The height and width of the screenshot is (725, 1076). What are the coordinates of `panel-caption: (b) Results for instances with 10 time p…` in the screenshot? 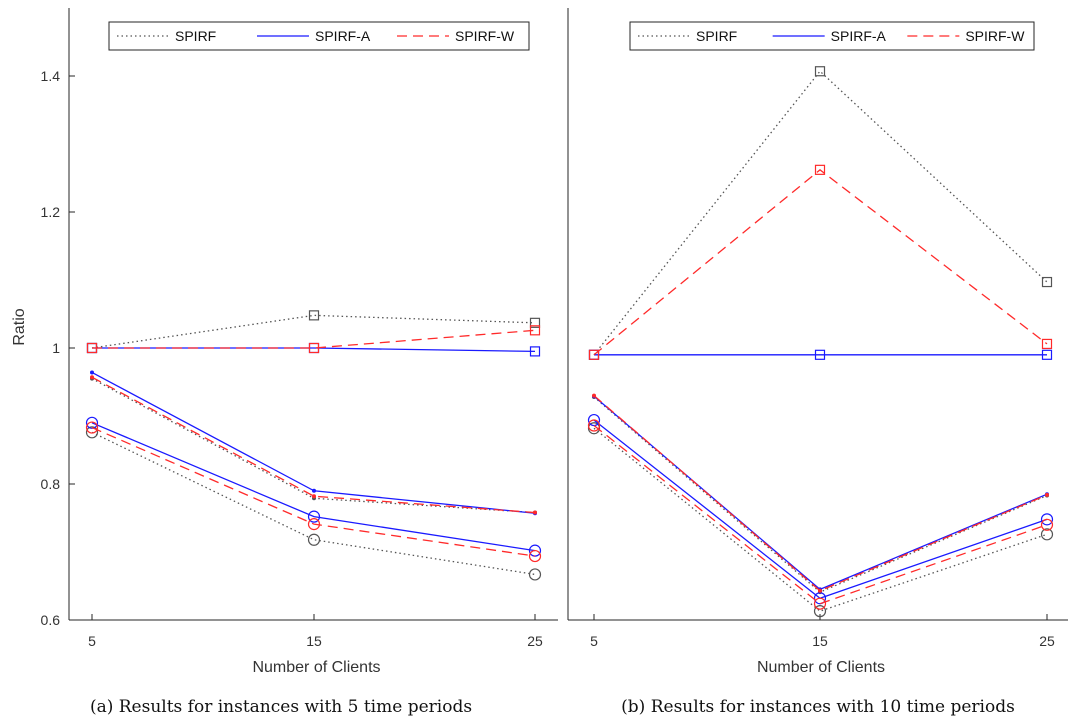 It's located at (818, 707).